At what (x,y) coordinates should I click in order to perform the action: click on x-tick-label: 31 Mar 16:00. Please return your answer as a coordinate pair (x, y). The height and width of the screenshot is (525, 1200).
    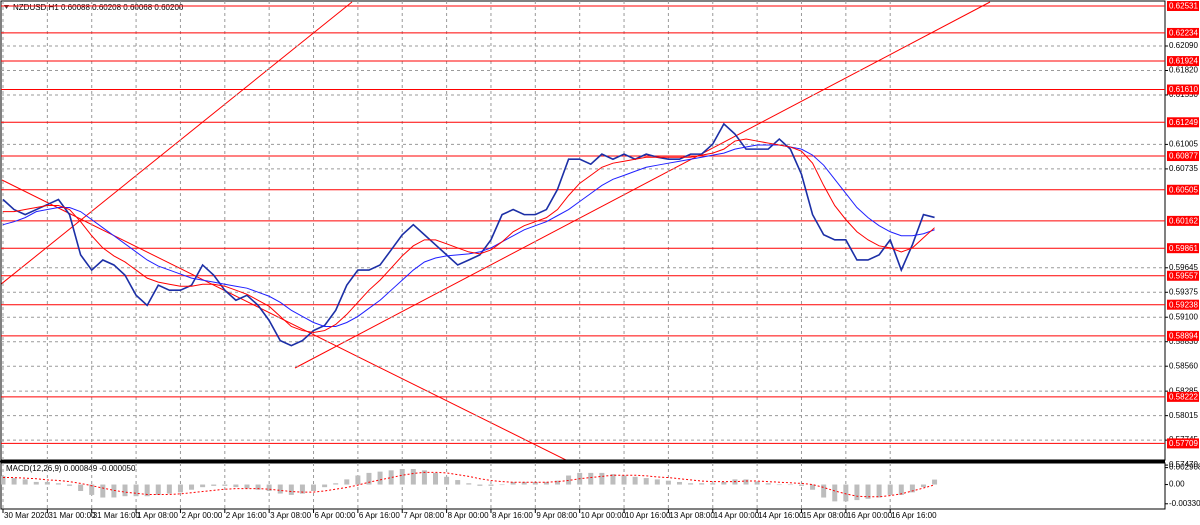
    Looking at the image, I should click on (117, 515).